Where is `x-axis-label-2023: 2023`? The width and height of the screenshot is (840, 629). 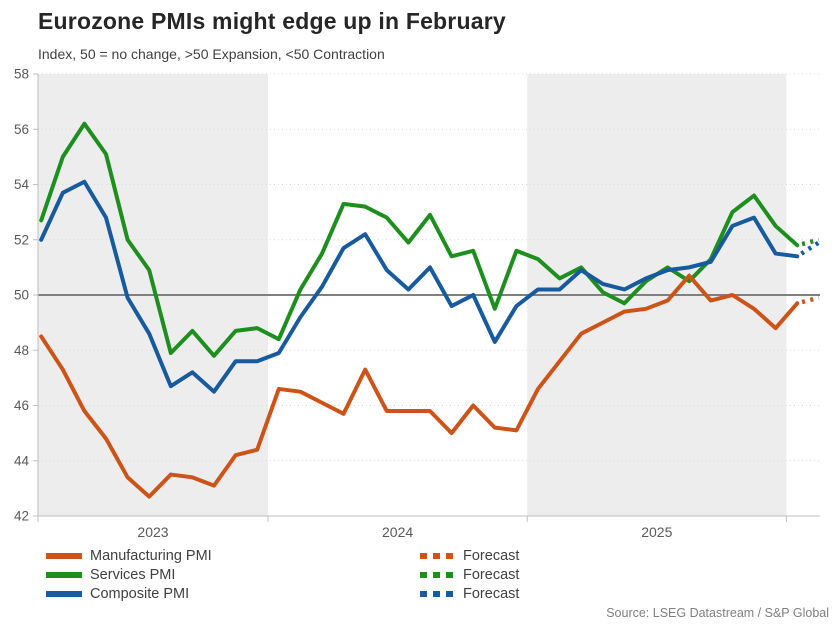 x-axis-label-2023: 2023 is located at coordinates (152, 532).